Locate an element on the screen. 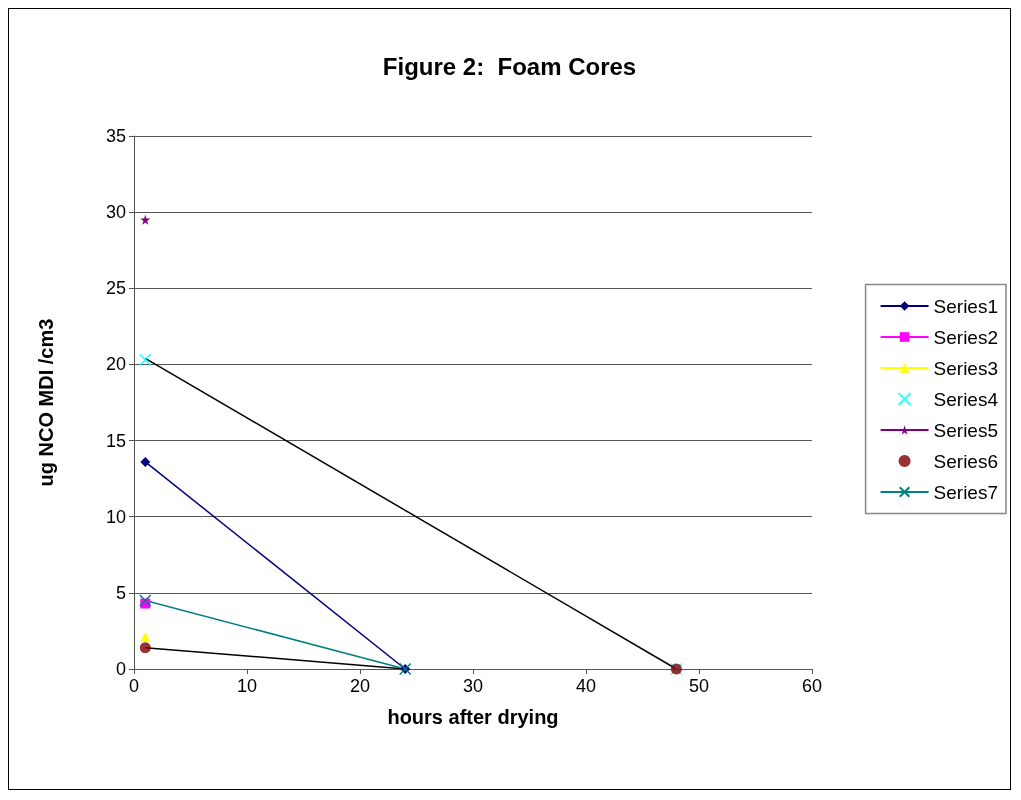 This screenshot has height=800, width=1021. legend-label: Series2 is located at coordinates (965, 337).